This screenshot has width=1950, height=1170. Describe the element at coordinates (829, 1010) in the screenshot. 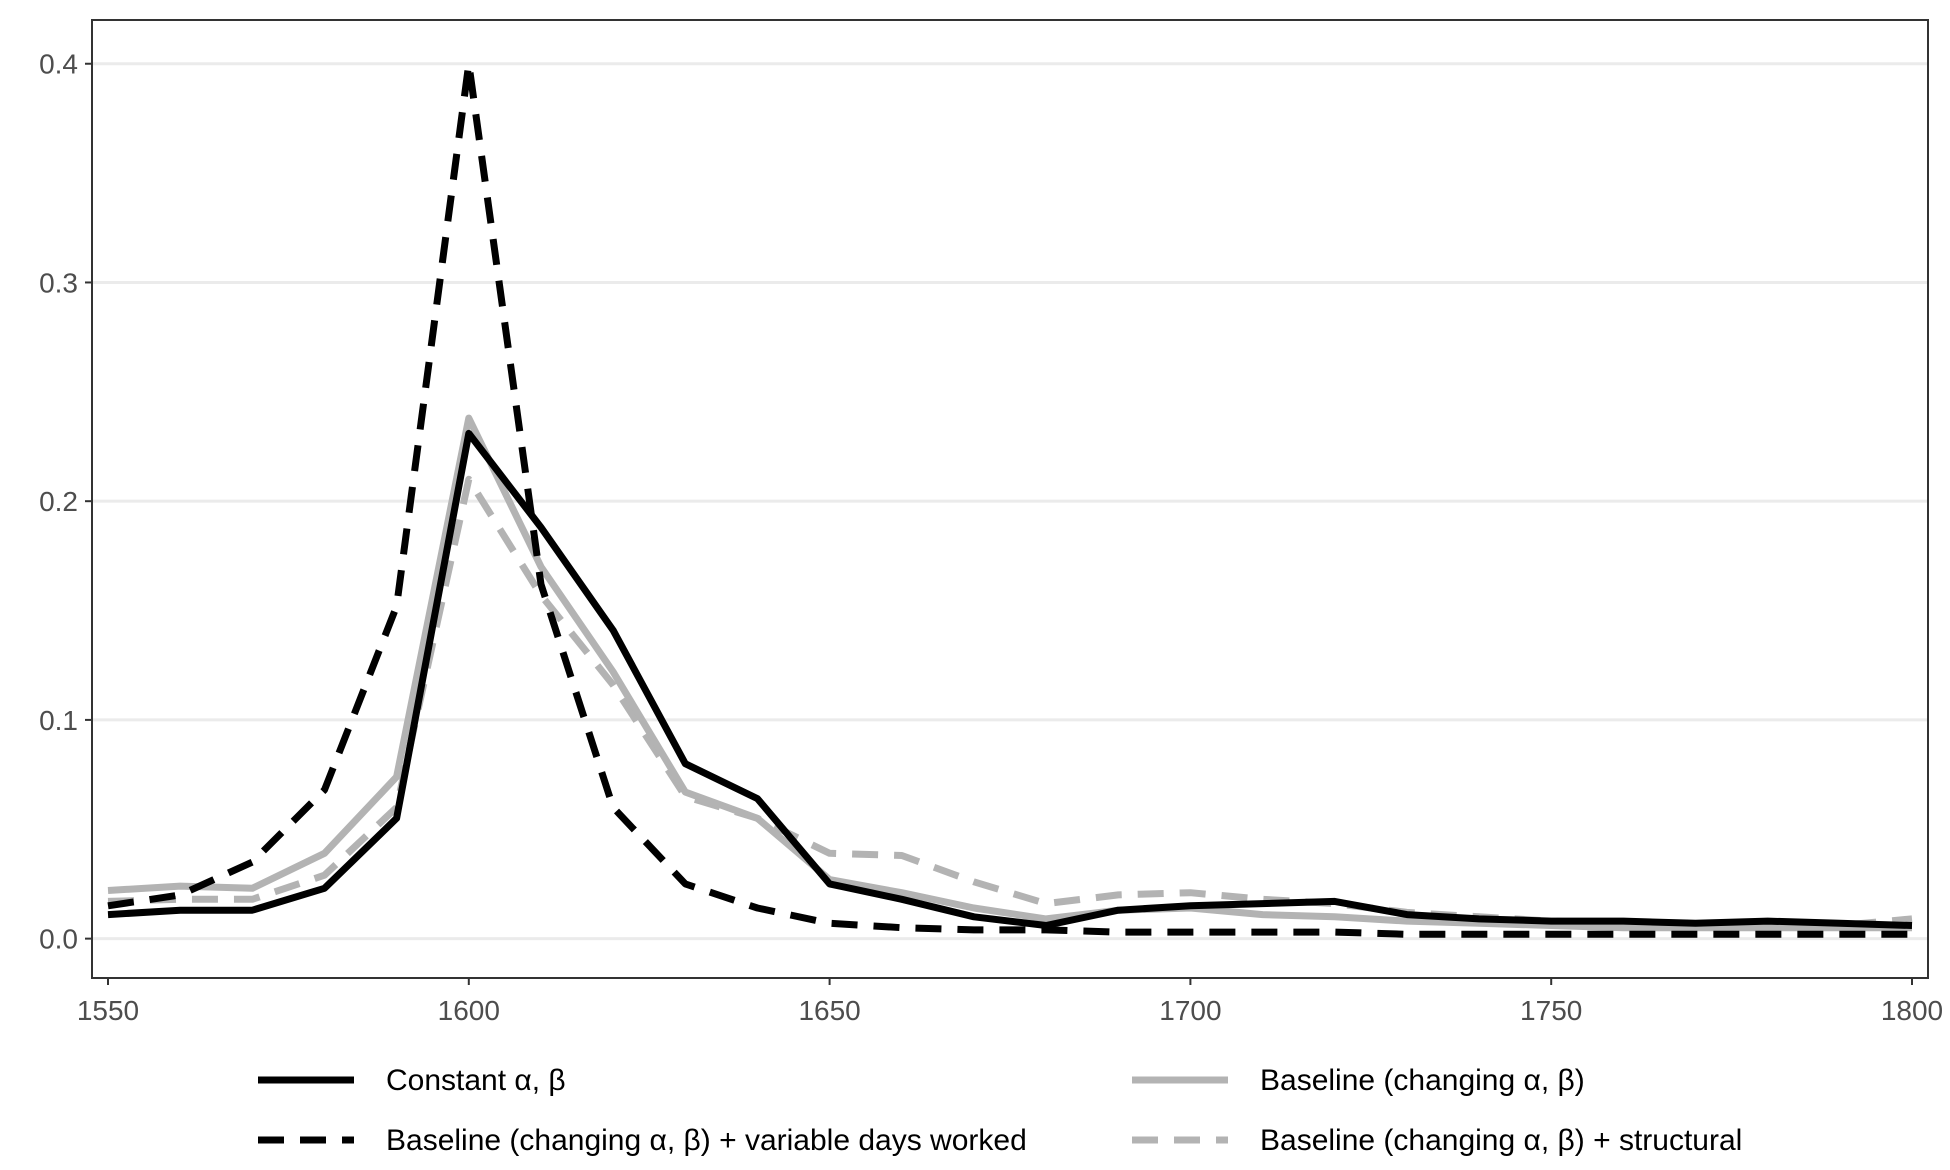

I see `x-tick-label-2: 1650` at that location.